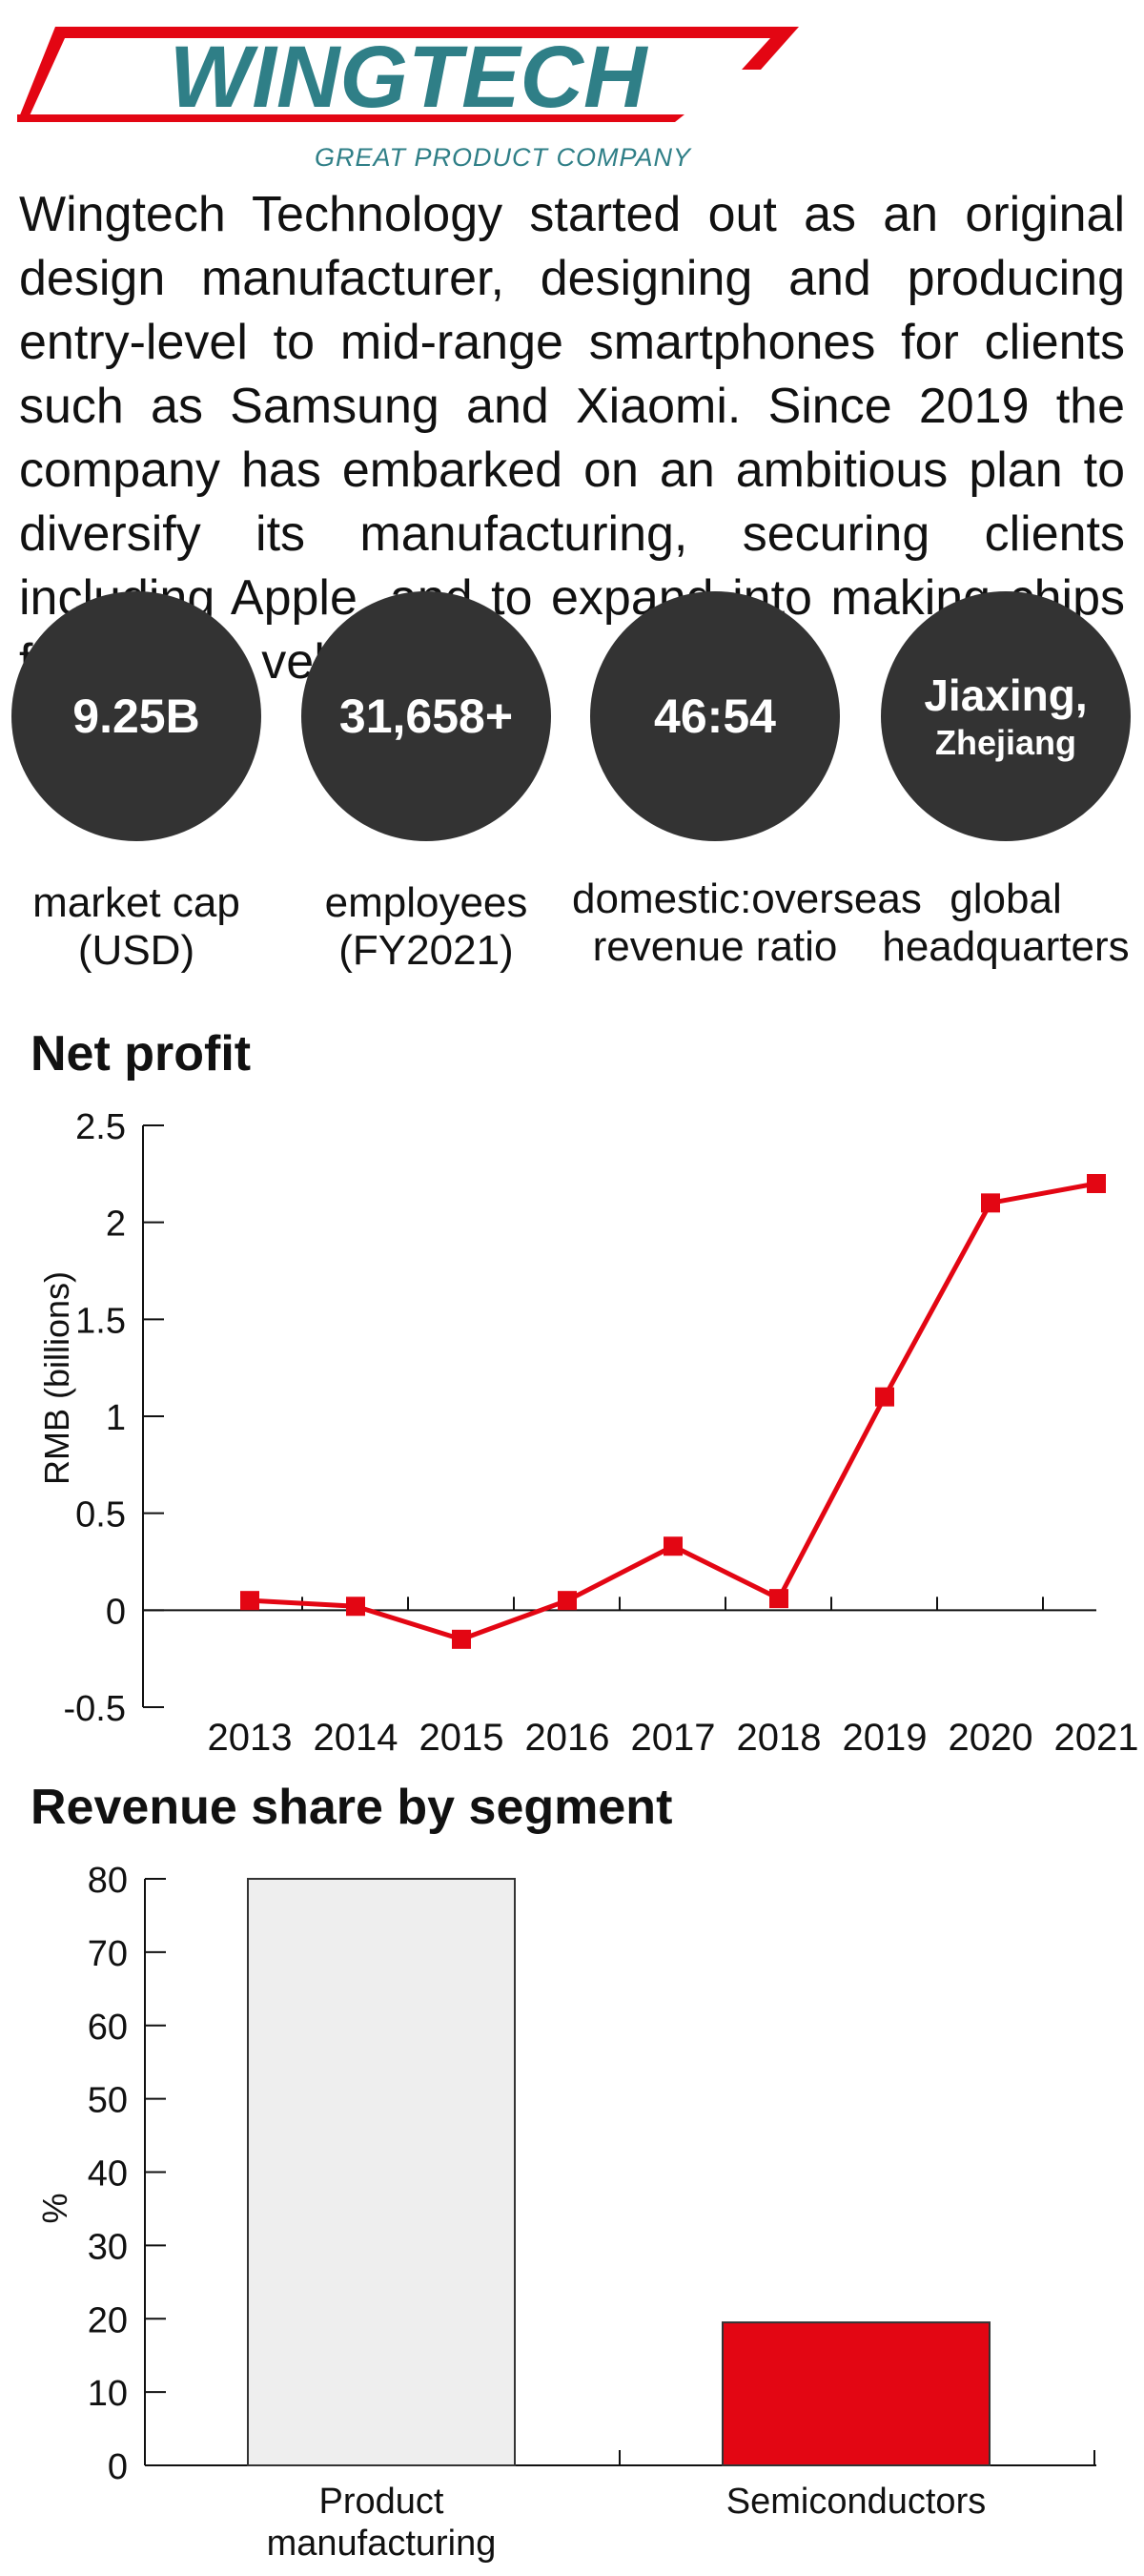 The image size is (1144, 2576). I want to click on x-tick-label: 2019, so click(885, 1738).